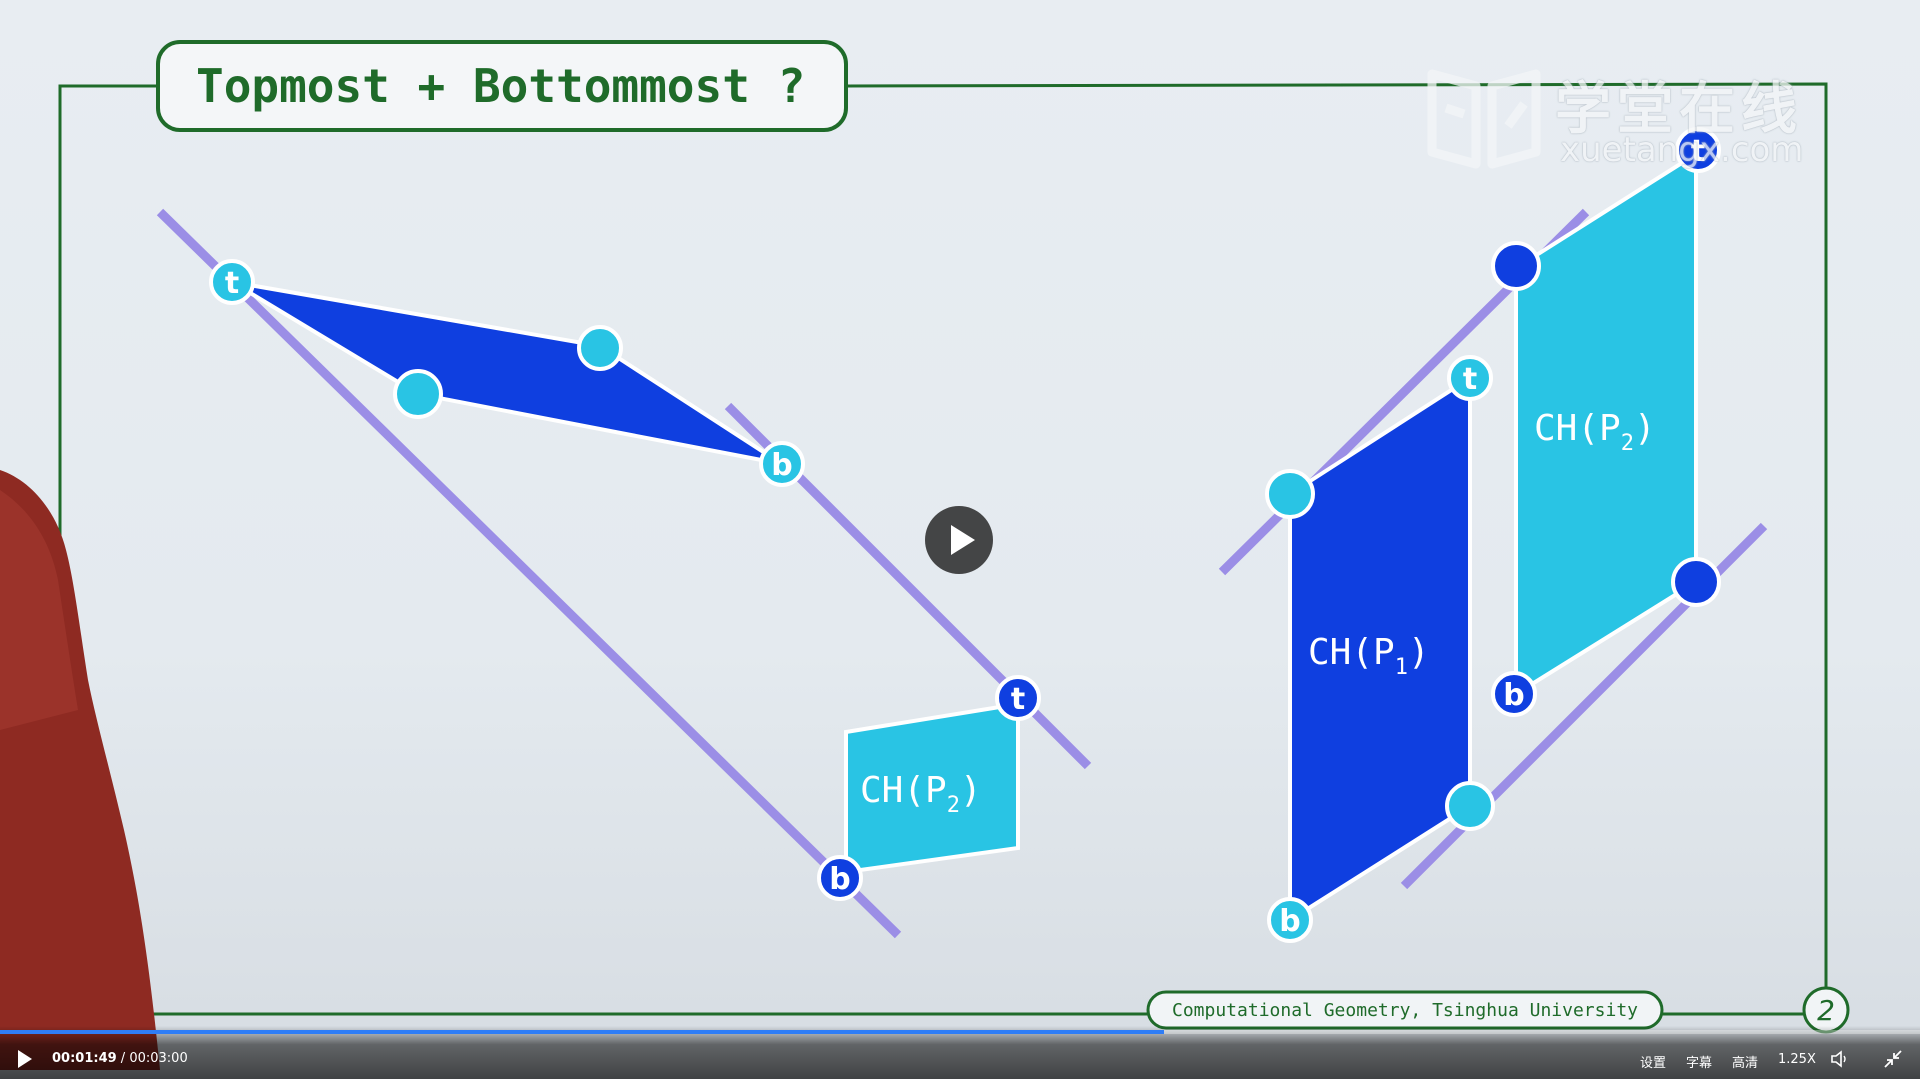 The image size is (1920, 1079). What do you see at coordinates (1484, 119) in the screenshot?
I see `xuetangx-logo-icon` at bounding box center [1484, 119].